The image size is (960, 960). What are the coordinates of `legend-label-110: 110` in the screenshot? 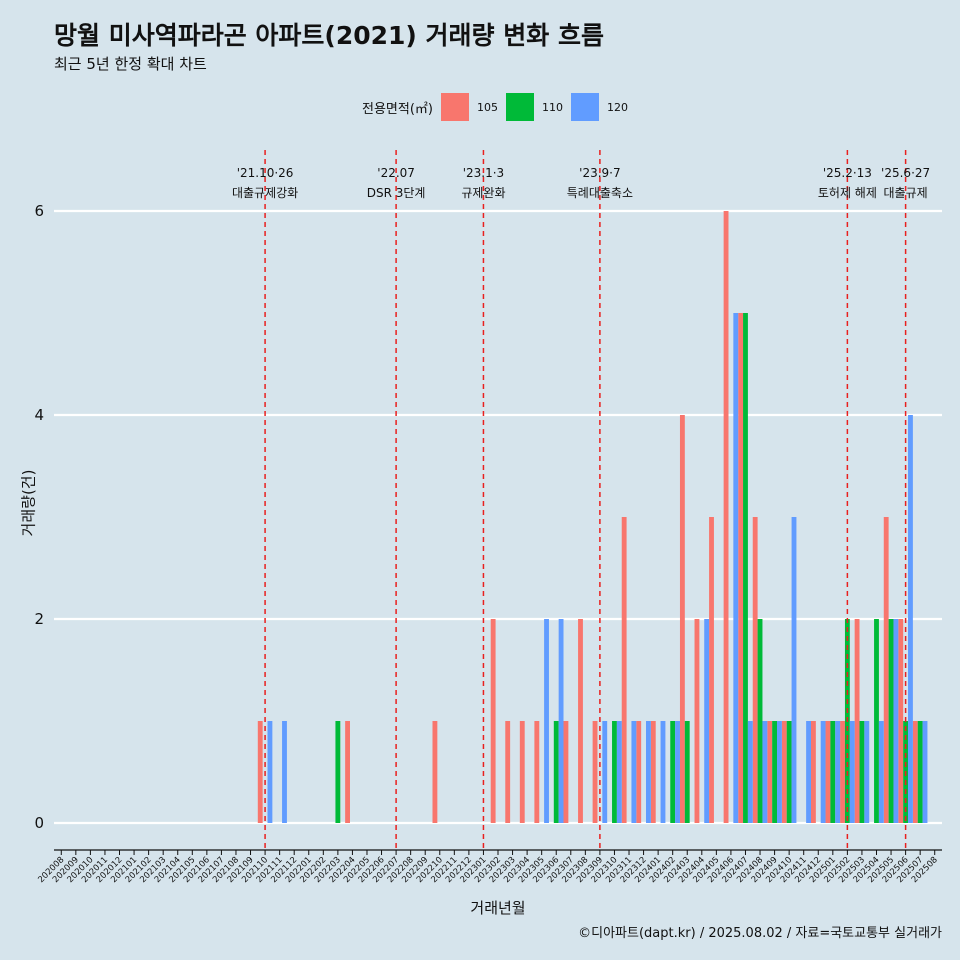 It's located at (552, 107).